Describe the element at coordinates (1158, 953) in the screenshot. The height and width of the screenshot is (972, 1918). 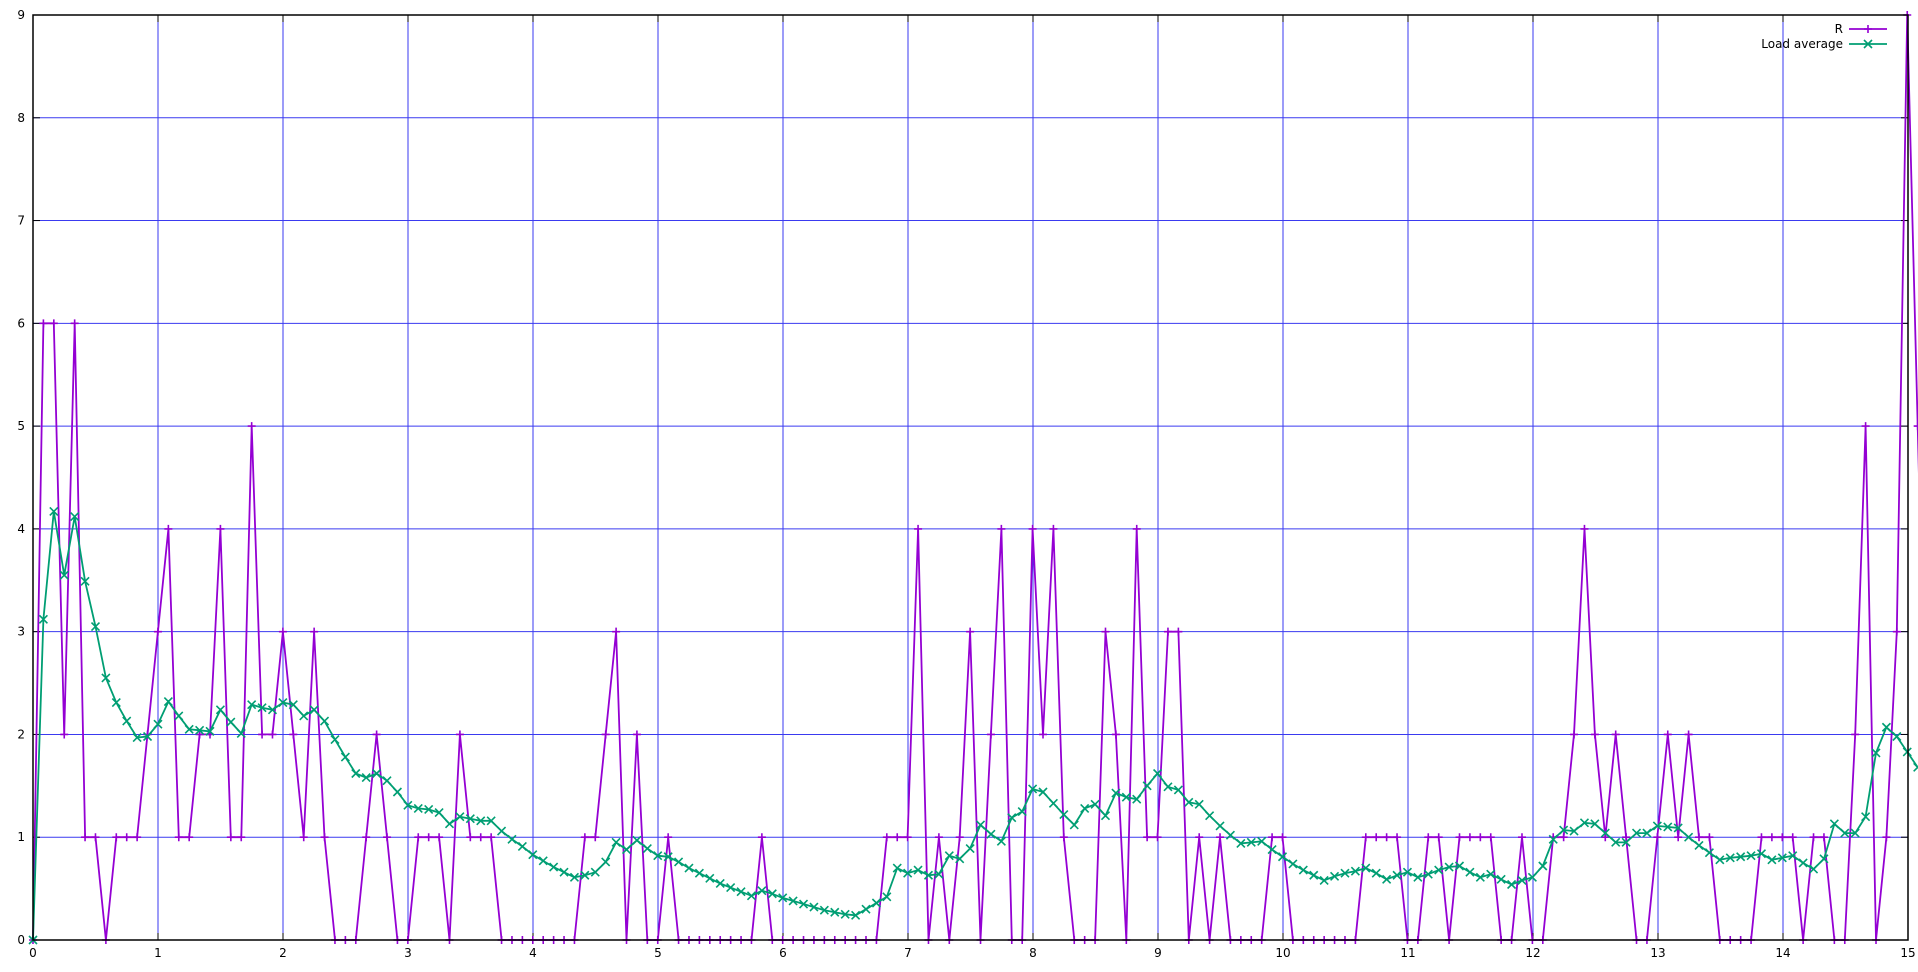
I see `x-tick-label: 9` at that location.